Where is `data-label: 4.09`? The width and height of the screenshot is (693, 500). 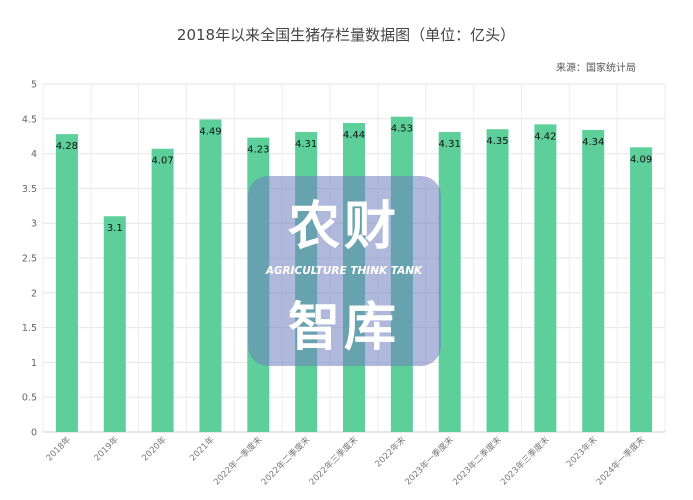
data-label: 4.09 is located at coordinates (641, 159).